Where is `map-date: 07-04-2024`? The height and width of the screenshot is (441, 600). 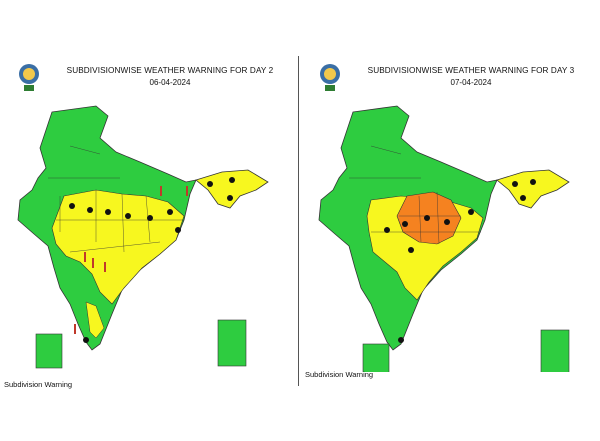
map-date: 07-04-2024 is located at coordinates (471, 82).